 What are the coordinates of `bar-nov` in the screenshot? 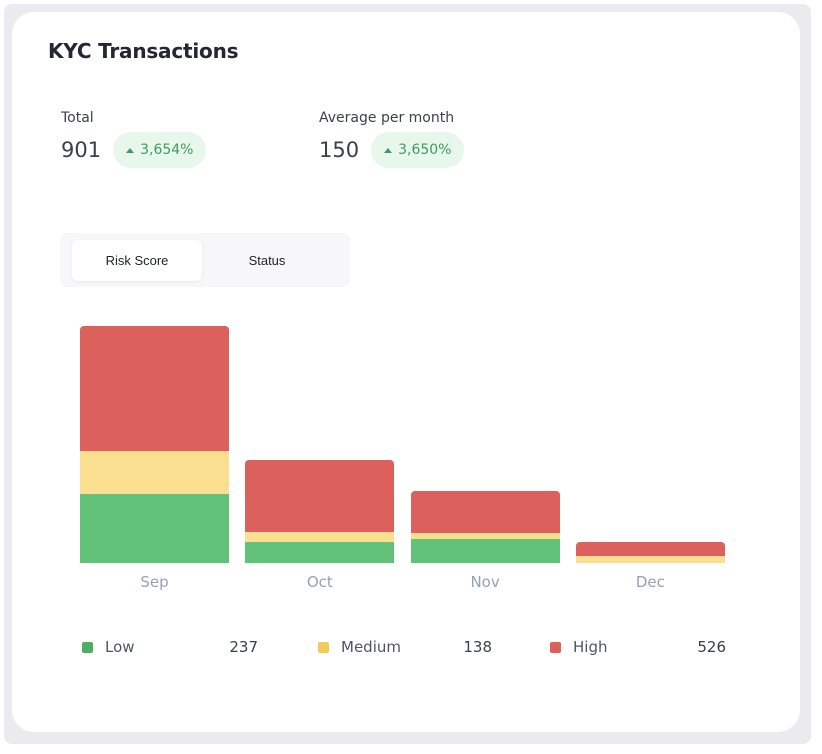 It's located at (485, 527).